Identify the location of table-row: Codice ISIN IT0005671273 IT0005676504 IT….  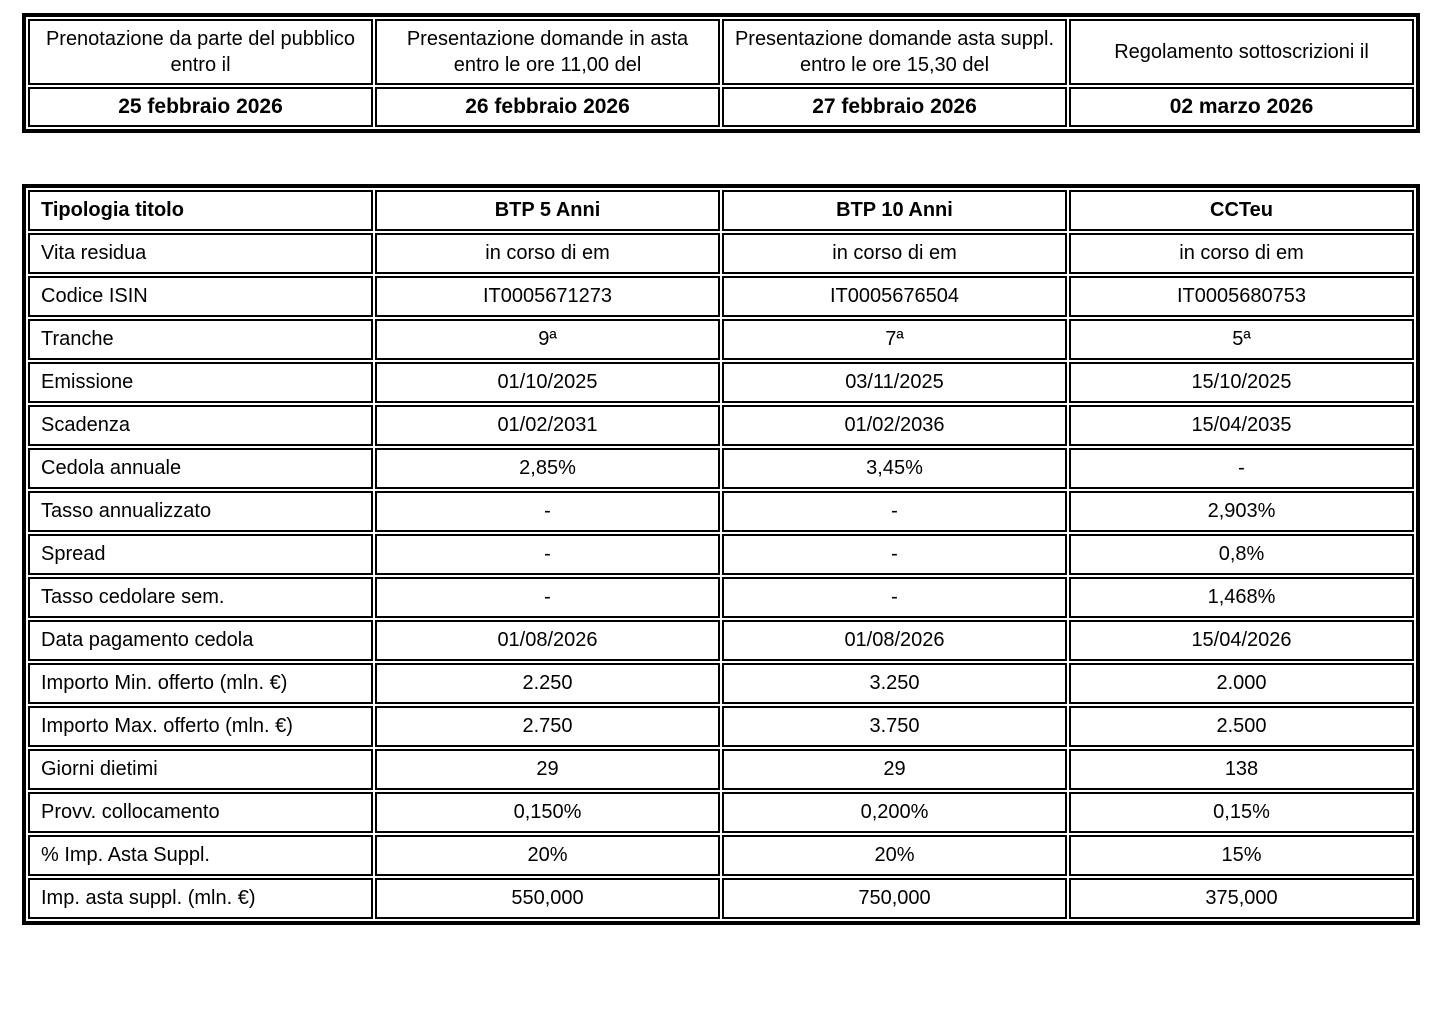
(721, 296).